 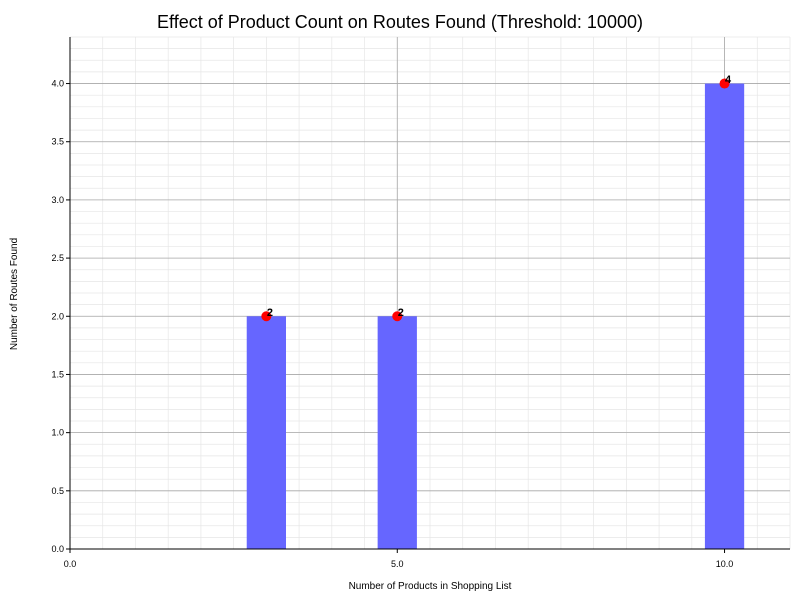 I want to click on x-tick-label: 10.0, so click(x=725, y=564).